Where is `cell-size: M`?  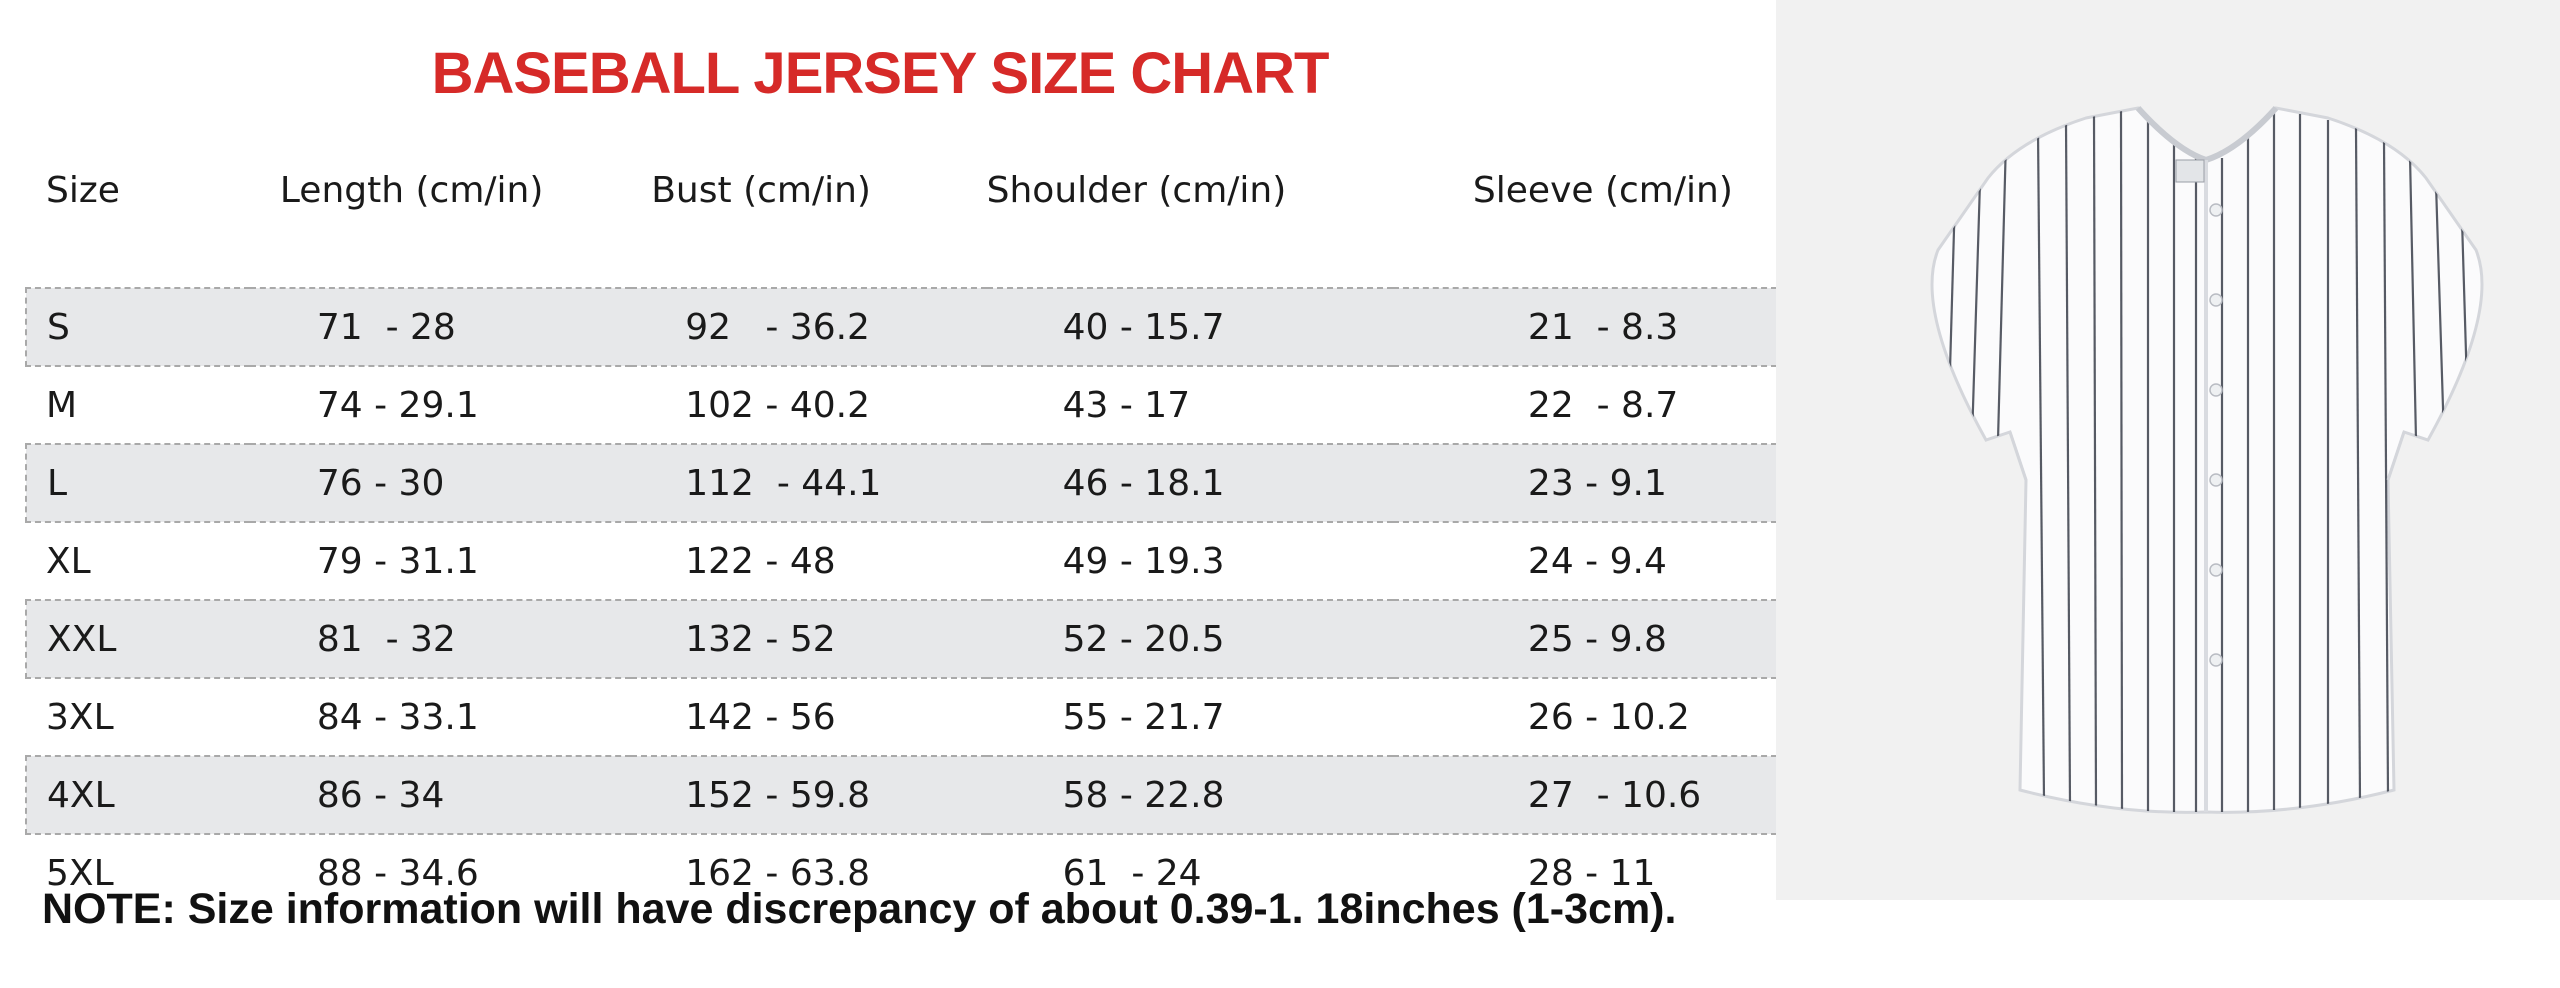
cell-size: M is located at coordinates (62, 405).